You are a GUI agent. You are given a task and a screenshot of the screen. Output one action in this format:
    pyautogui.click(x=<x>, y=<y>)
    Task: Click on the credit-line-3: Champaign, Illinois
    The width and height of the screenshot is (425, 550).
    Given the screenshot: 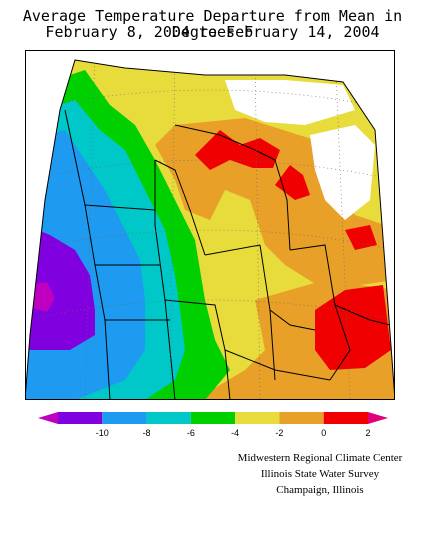 What is the action you would take?
    pyautogui.click(x=320, y=490)
    